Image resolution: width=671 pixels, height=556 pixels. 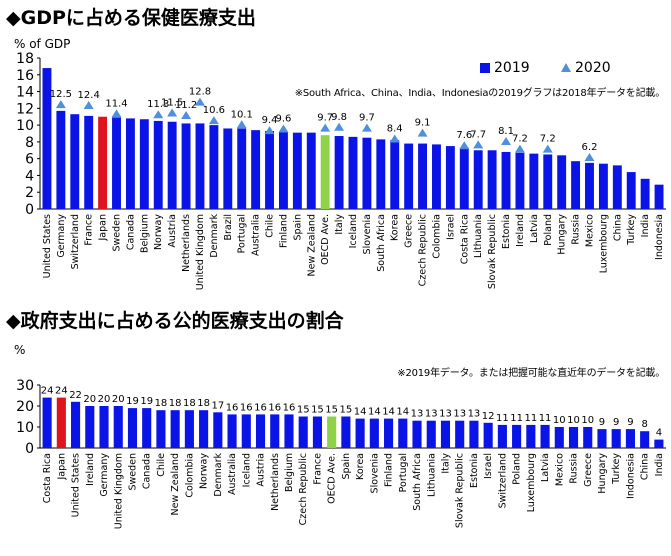 What do you see at coordinates (346, 410) in the screenshot?
I see `chart2-data-label-spain: 15` at bounding box center [346, 410].